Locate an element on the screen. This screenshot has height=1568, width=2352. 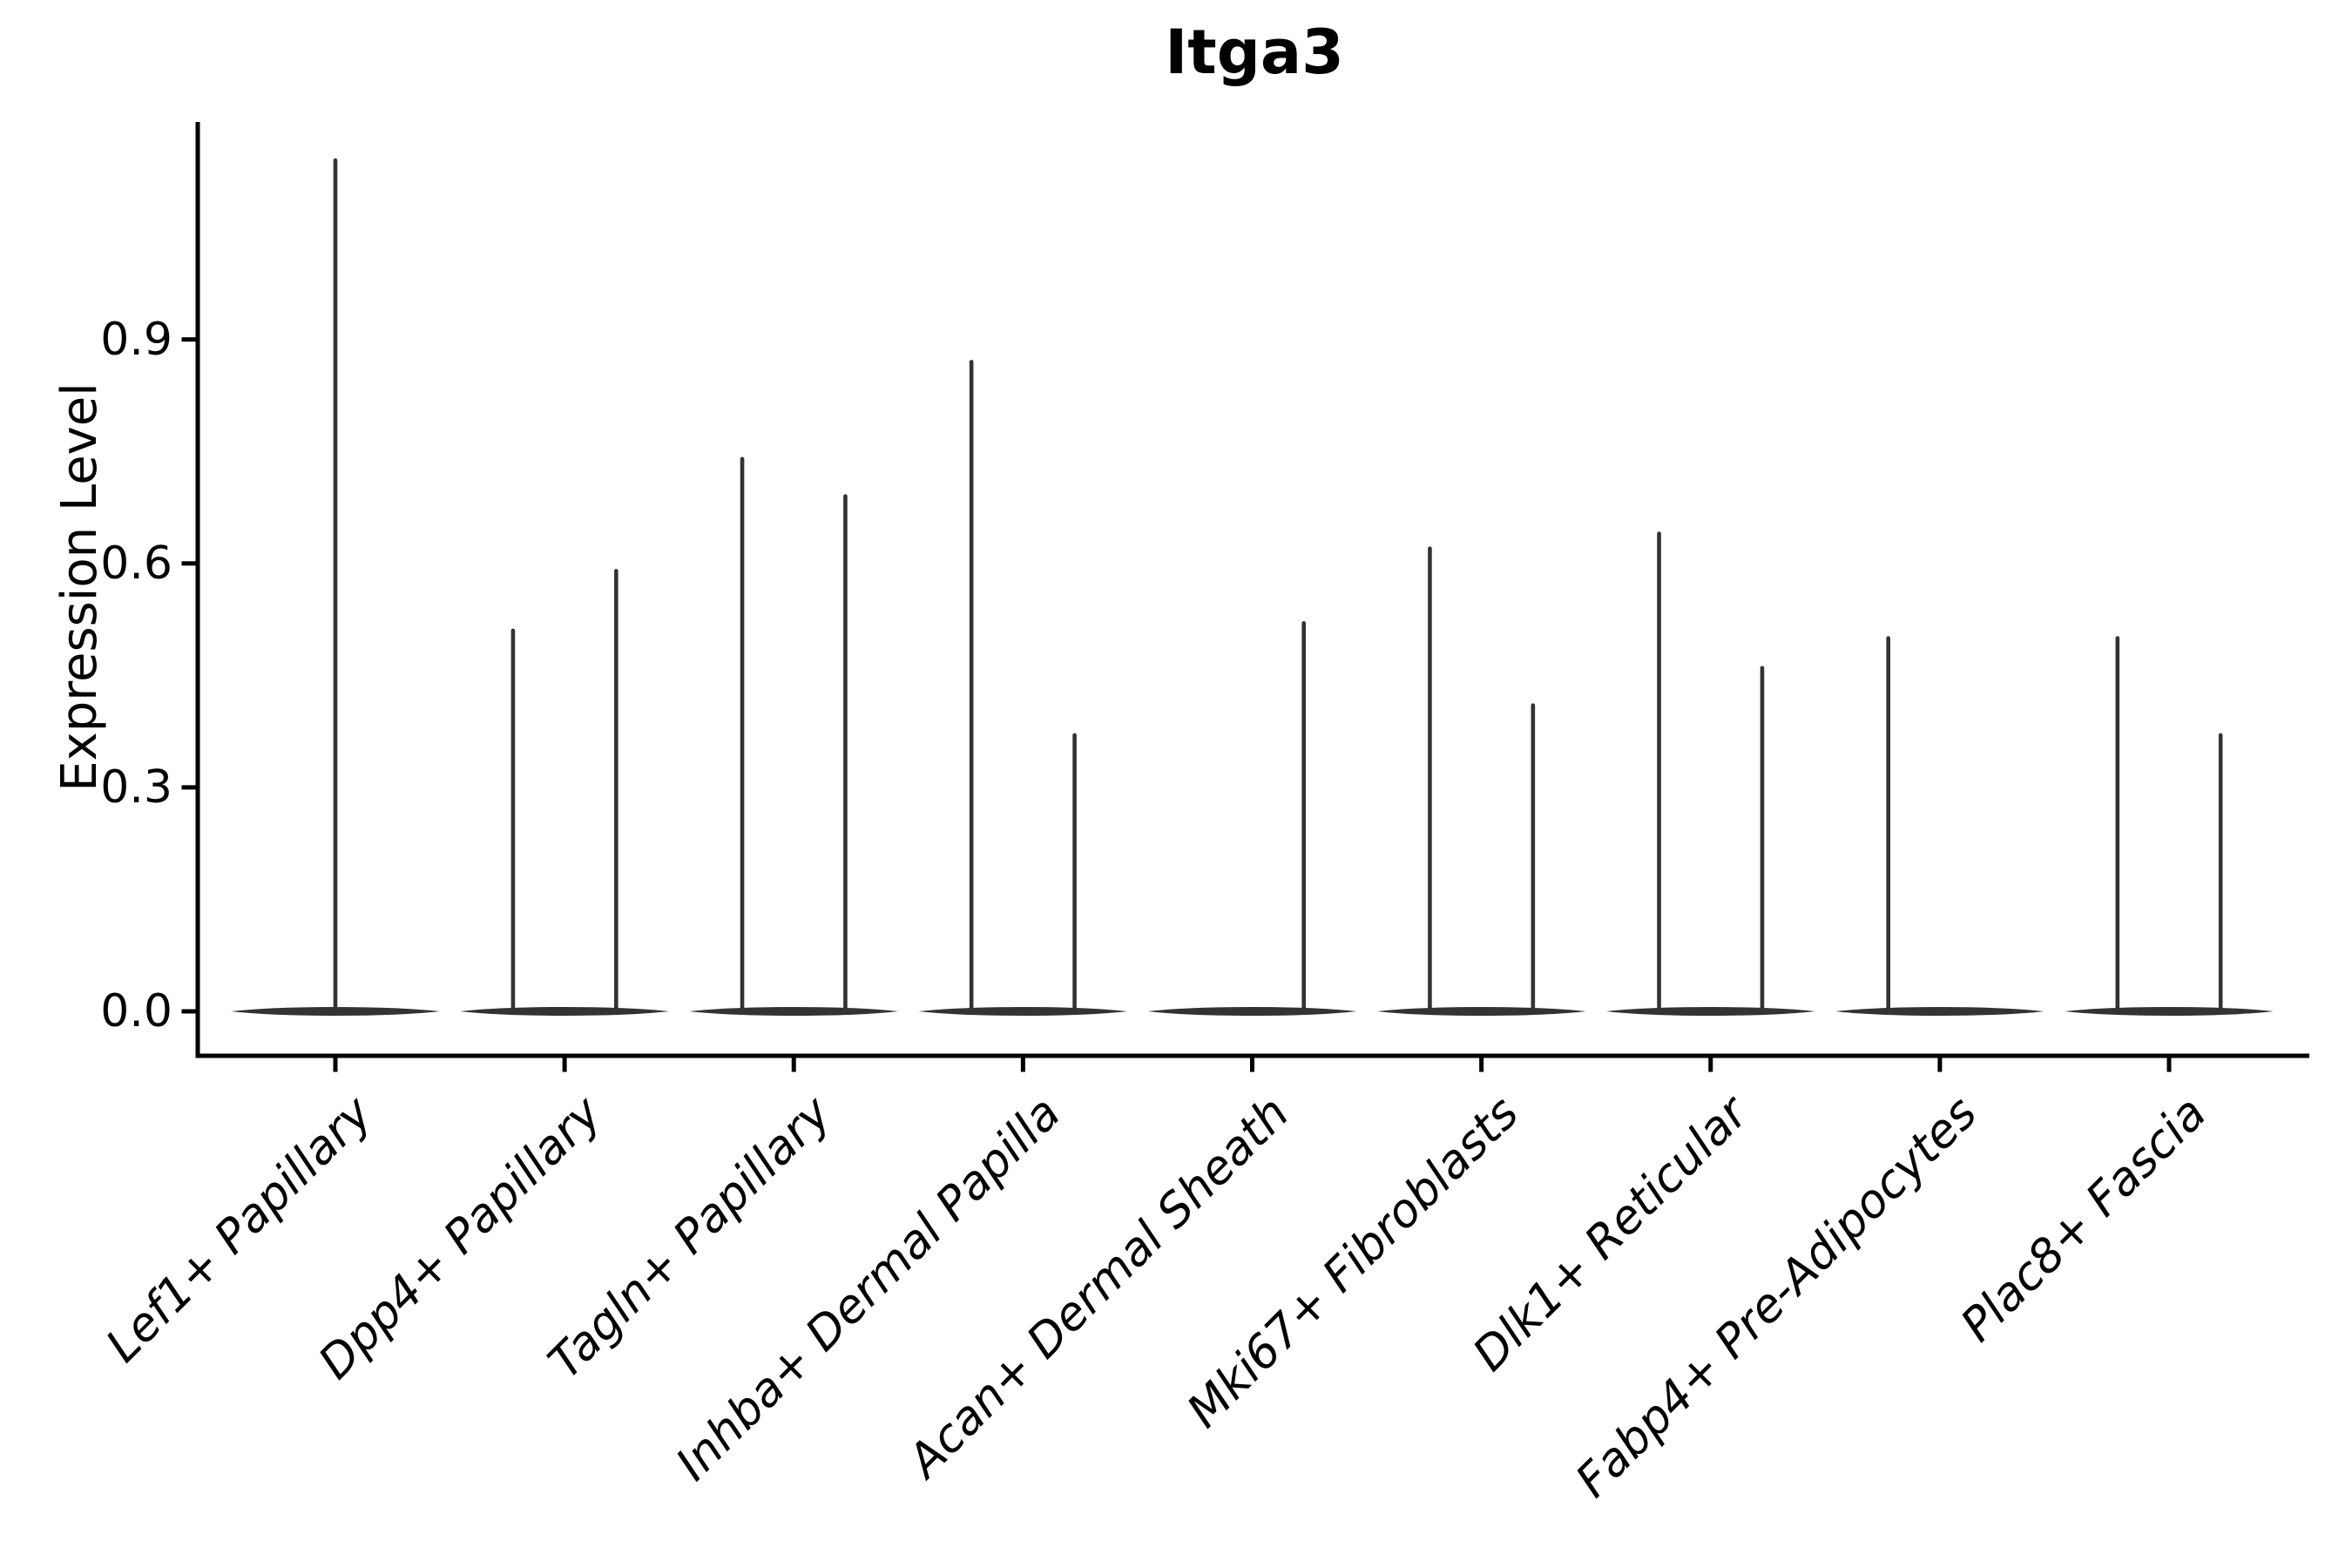
chart-title: Itga3 is located at coordinates (1254, 52).